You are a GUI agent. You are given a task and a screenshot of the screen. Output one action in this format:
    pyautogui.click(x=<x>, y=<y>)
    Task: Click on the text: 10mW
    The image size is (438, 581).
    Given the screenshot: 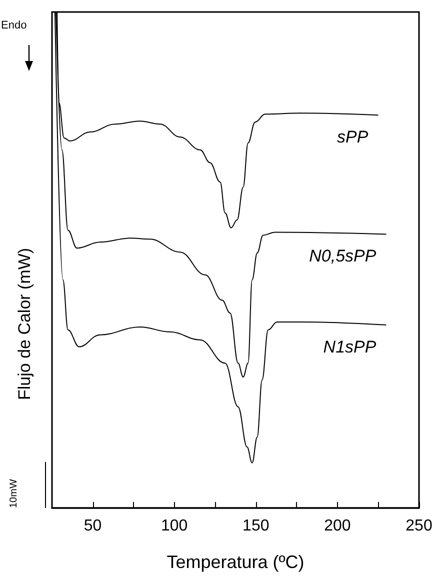 What is the action you would take?
    pyautogui.click(x=14, y=493)
    